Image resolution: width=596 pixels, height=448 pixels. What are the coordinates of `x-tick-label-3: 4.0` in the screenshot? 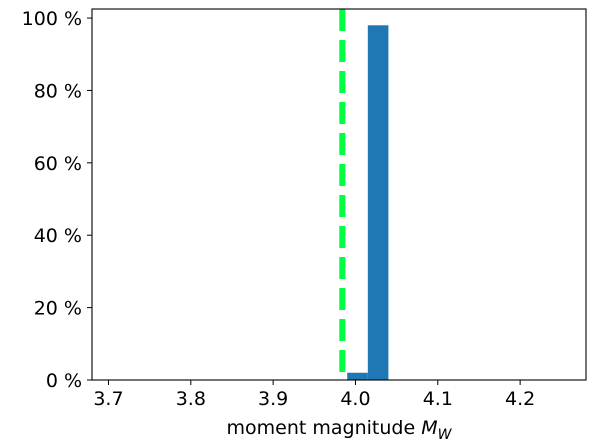 It's located at (355, 399).